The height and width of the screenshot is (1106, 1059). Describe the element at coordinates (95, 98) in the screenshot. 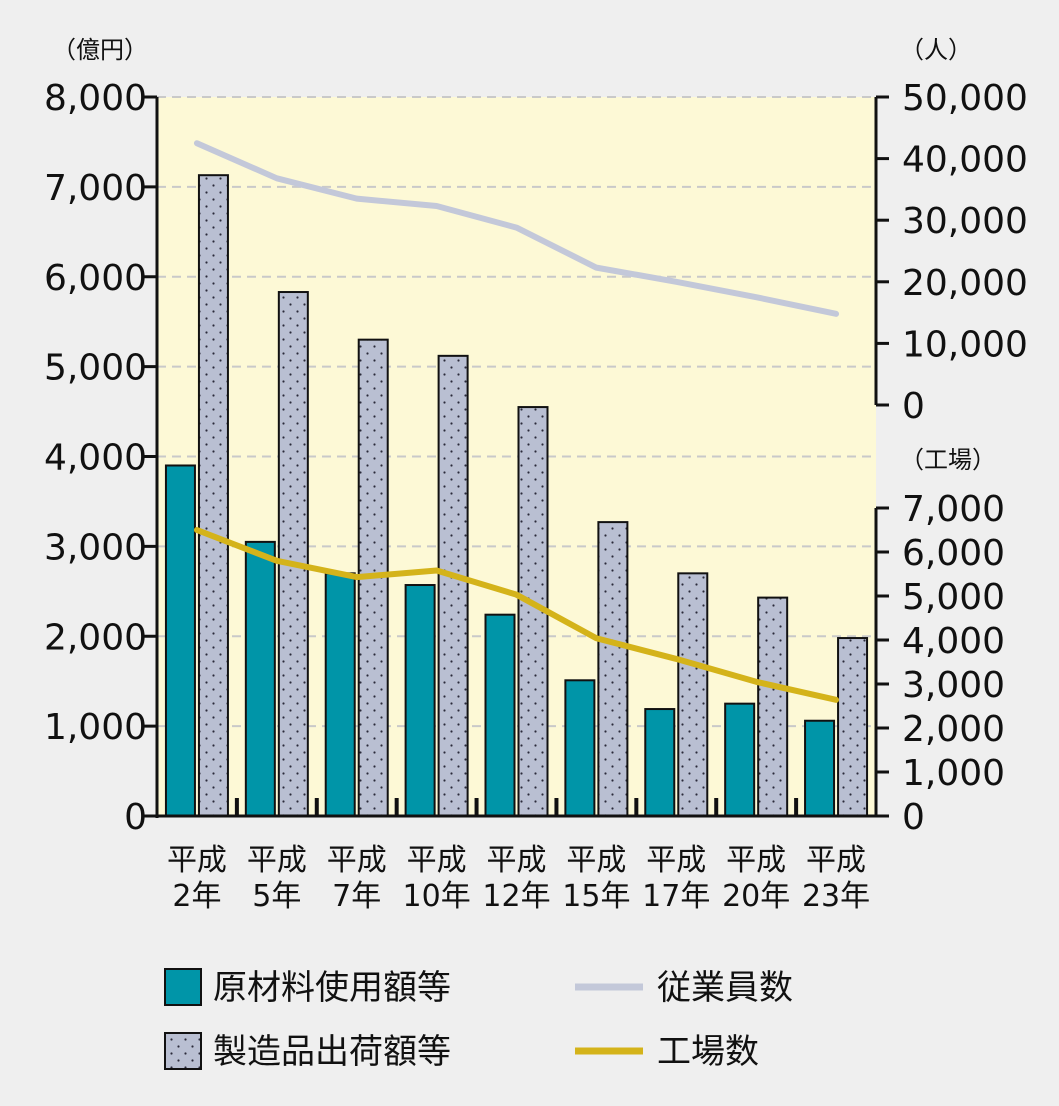

I see `left-tick-label-8: 8,000` at that location.